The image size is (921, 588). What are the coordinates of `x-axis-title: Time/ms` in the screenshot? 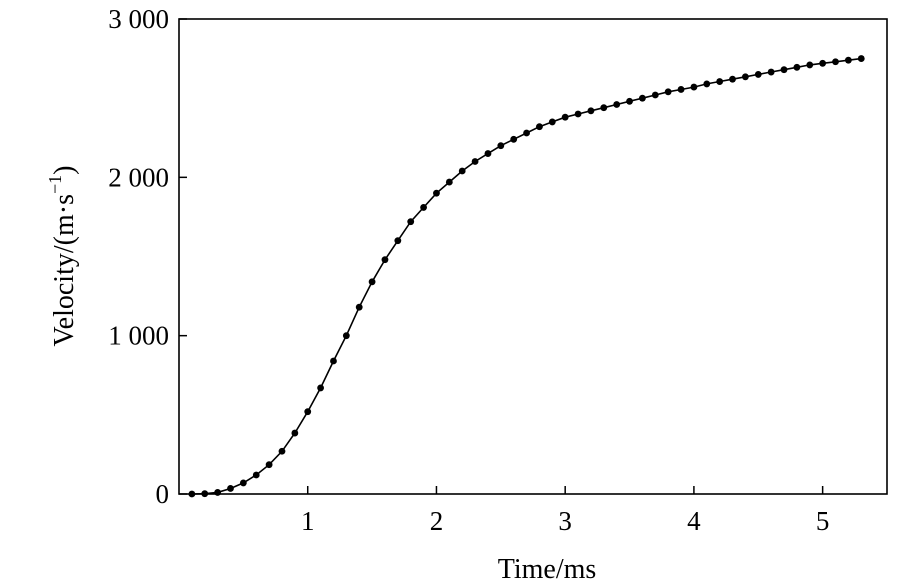 It's located at (547, 569).